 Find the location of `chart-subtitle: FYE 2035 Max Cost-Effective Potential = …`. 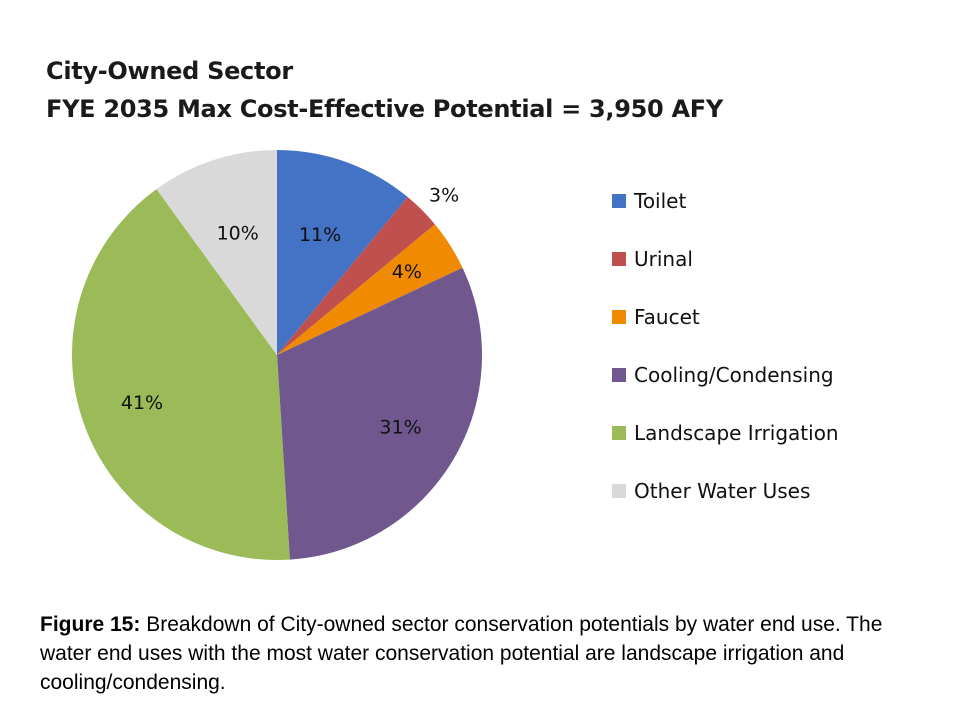

chart-subtitle: FYE 2035 Max Cost-Effective Potential = … is located at coordinates (384, 109).